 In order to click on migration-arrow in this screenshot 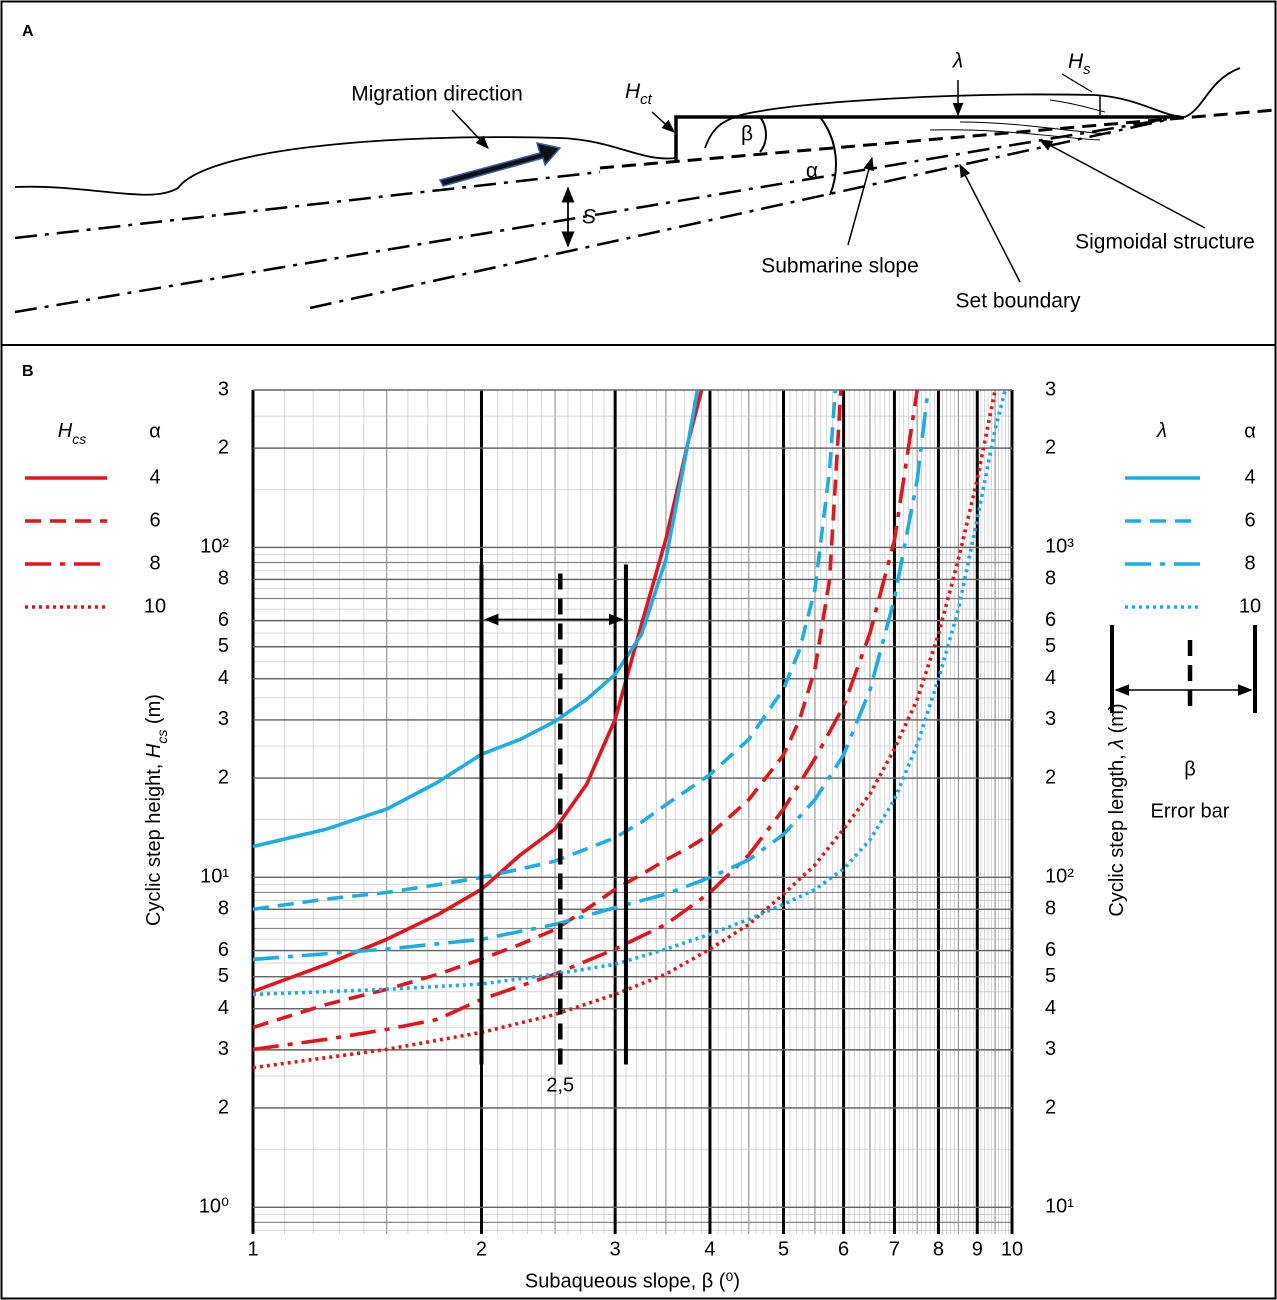, I will do `click(500, 164)`.